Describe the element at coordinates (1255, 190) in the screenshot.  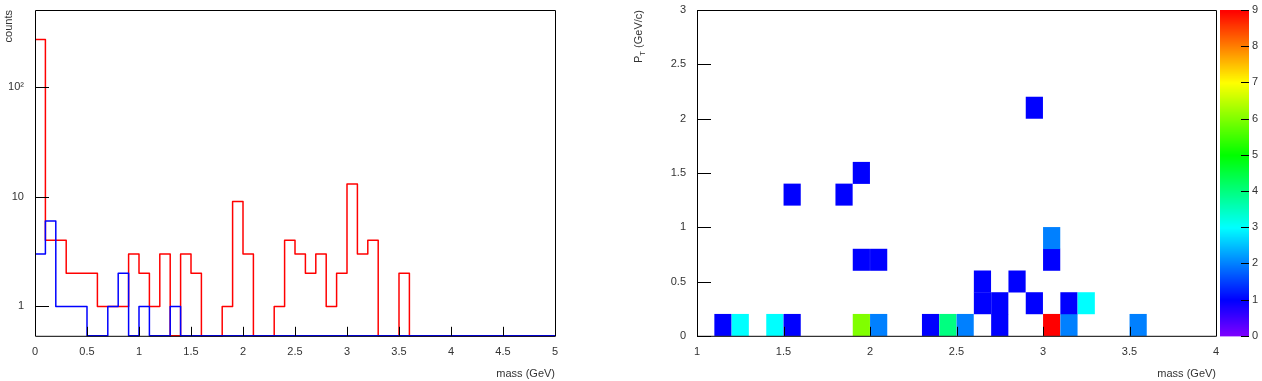
I see `color-bar-label: 4` at that location.